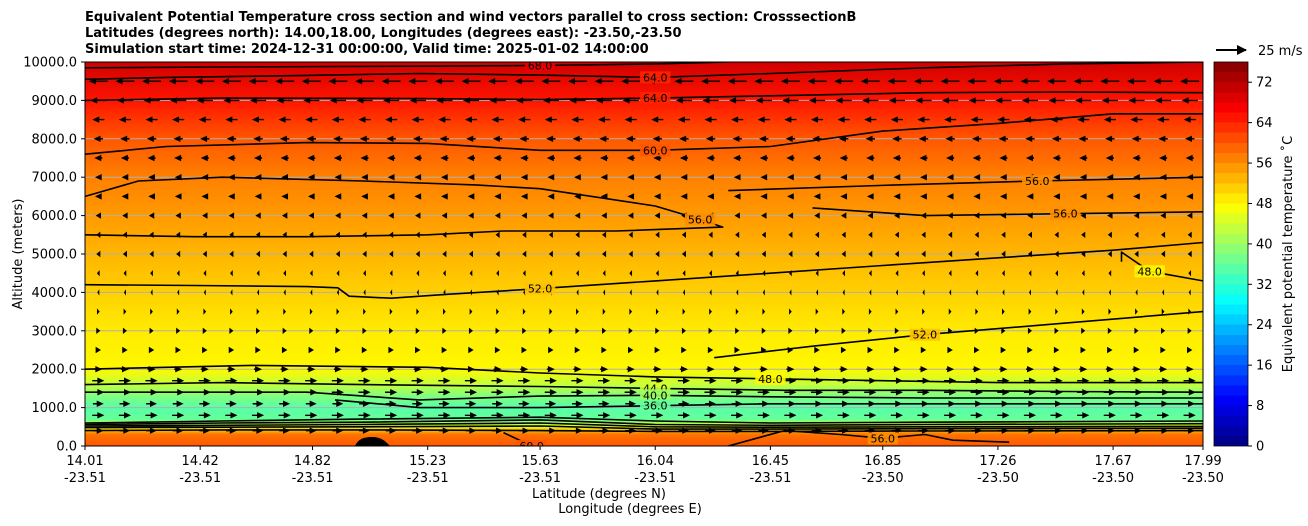  I want to click on y-tick-label: 4000.0, so click(55, 293).